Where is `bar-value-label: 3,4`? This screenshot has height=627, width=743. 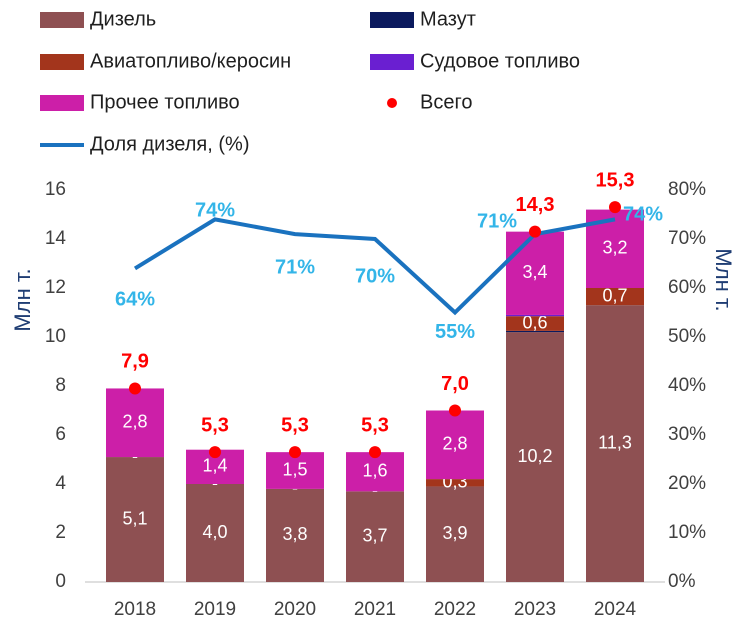
bar-value-label: 3,4 is located at coordinates (534, 272).